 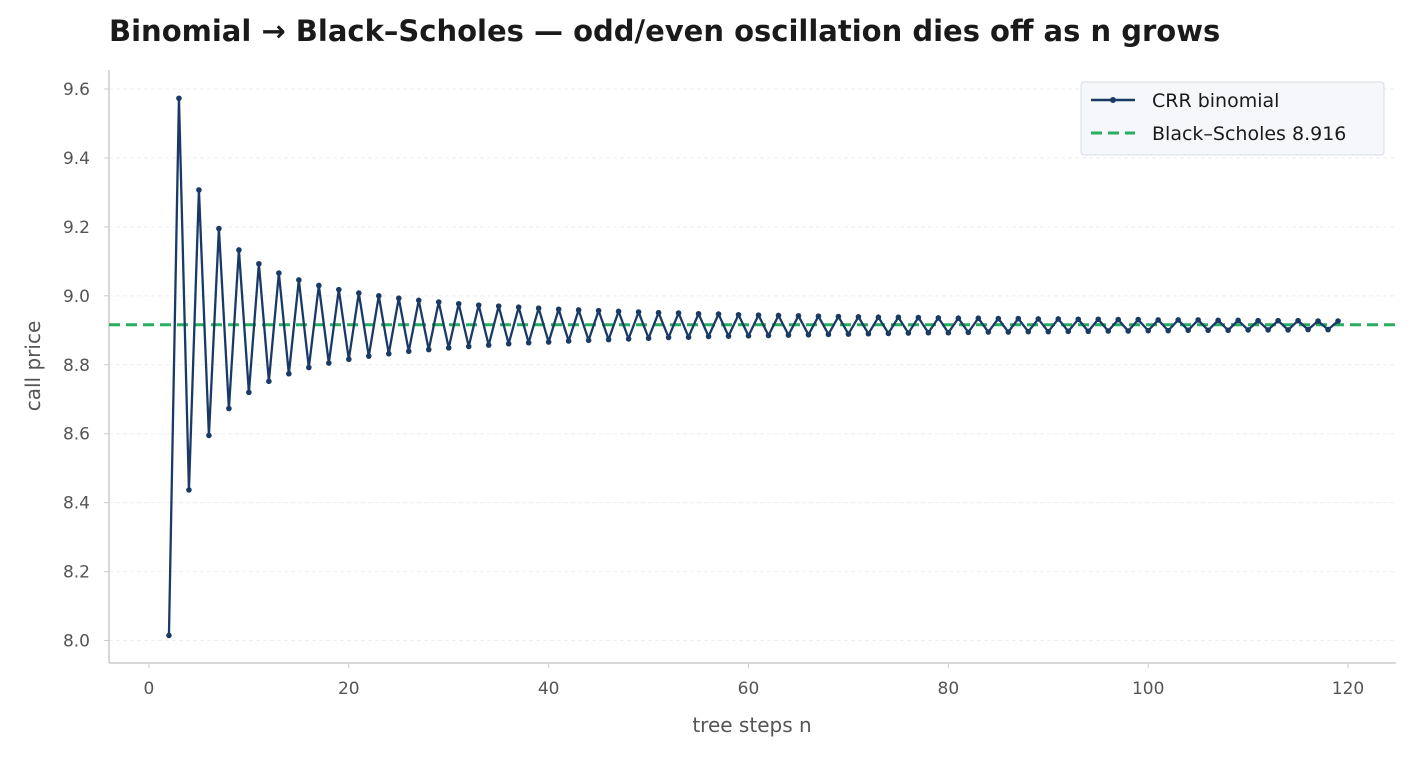 I want to click on x-tick-label: 120, so click(x=1348, y=689).